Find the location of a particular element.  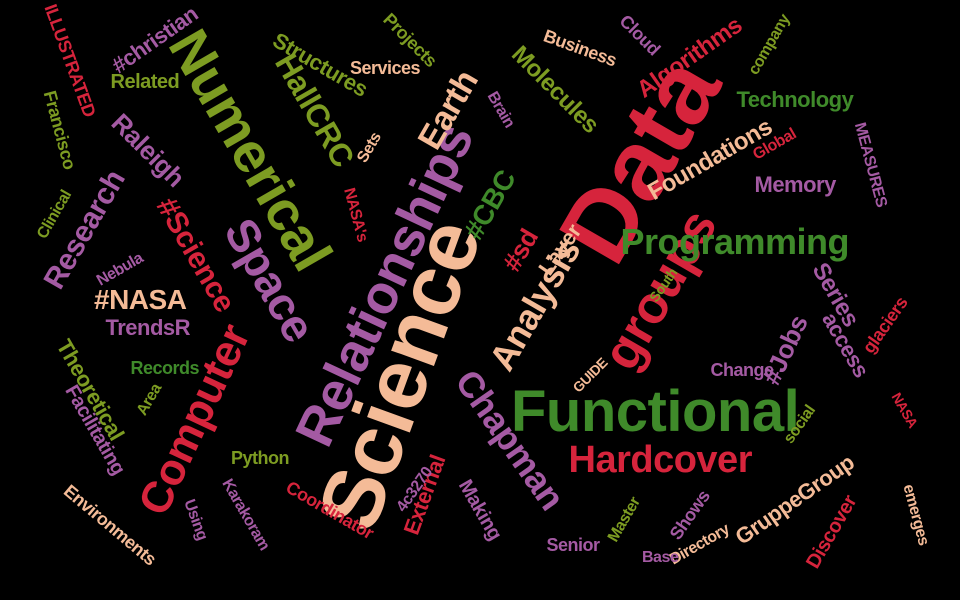

word-cloud-term: Senior is located at coordinates (573, 545).